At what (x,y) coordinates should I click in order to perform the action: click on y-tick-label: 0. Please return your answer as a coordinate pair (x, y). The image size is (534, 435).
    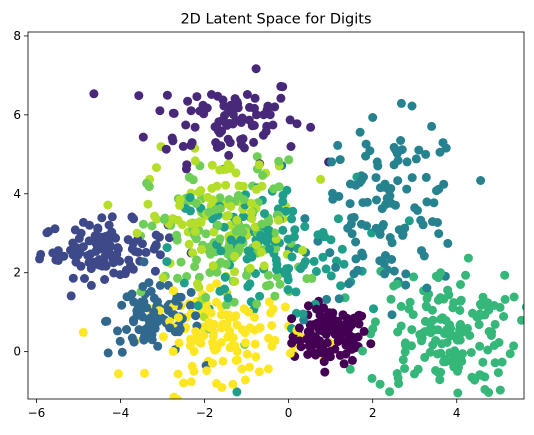
    Looking at the image, I should click on (17, 352).